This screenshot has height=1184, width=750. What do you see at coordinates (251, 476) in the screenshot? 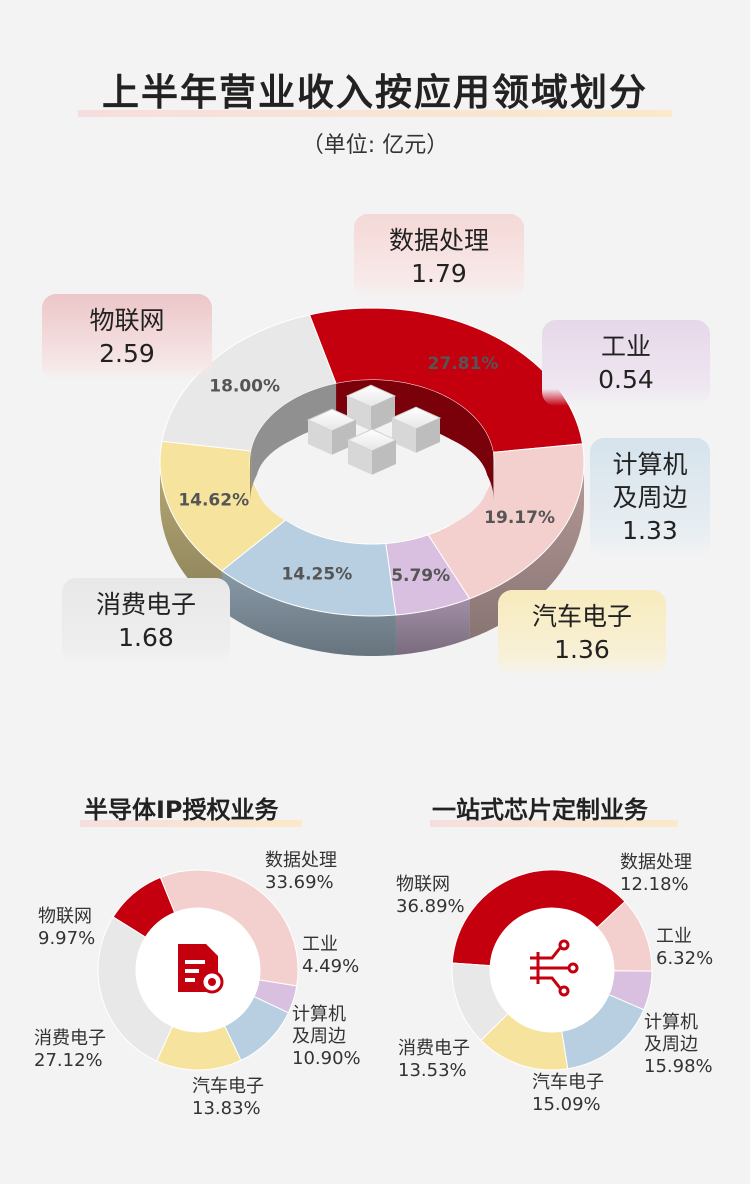
I see `main-inner-auto` at bounding box center [251, 476].